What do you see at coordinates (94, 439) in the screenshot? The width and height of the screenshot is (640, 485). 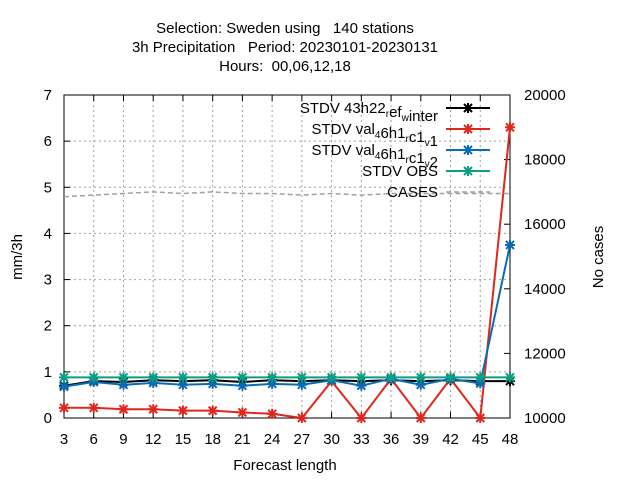 I see `x-tick-label: 6` at bounding box center [94, 439].